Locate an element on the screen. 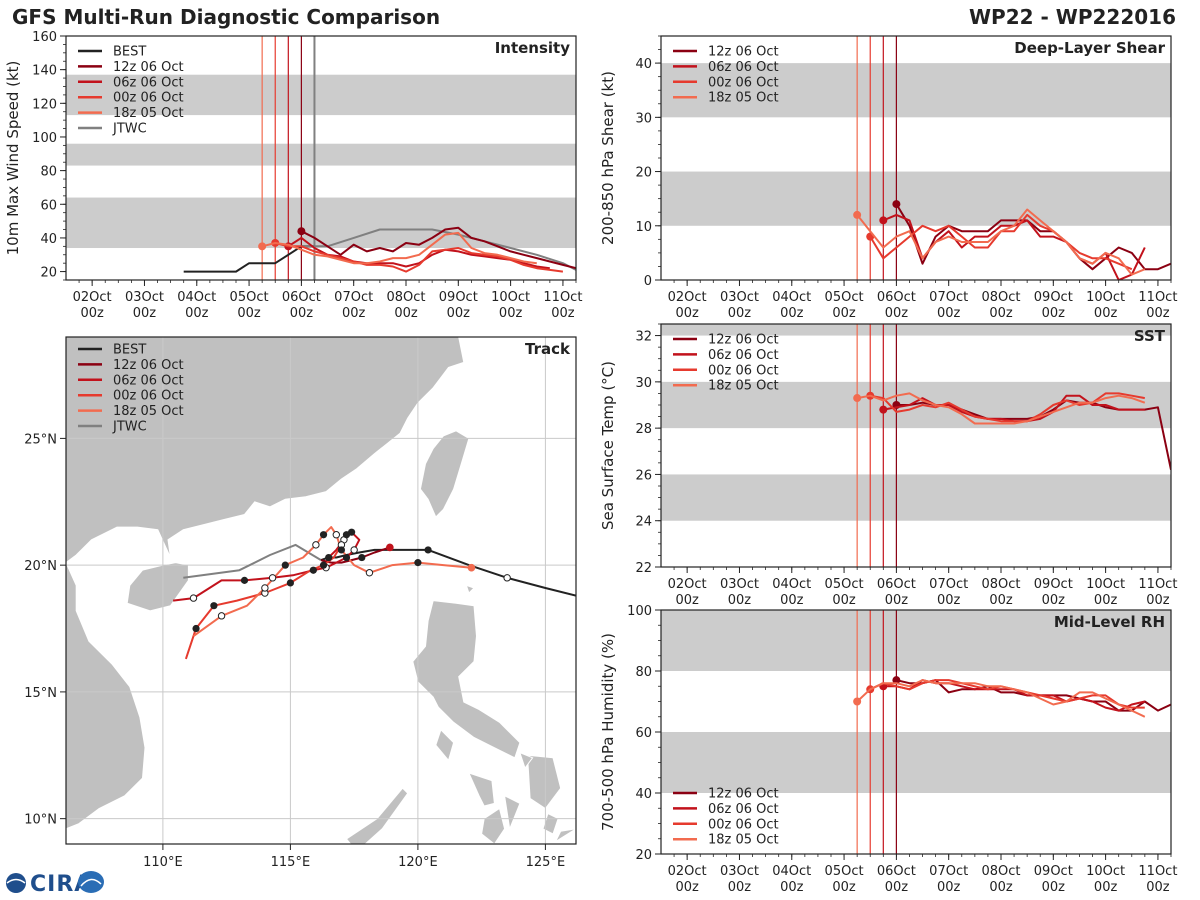 The height and width of the screenshot is (900, 1200). sst-y-tick-label: 22 is located at coordinates (643, 568).